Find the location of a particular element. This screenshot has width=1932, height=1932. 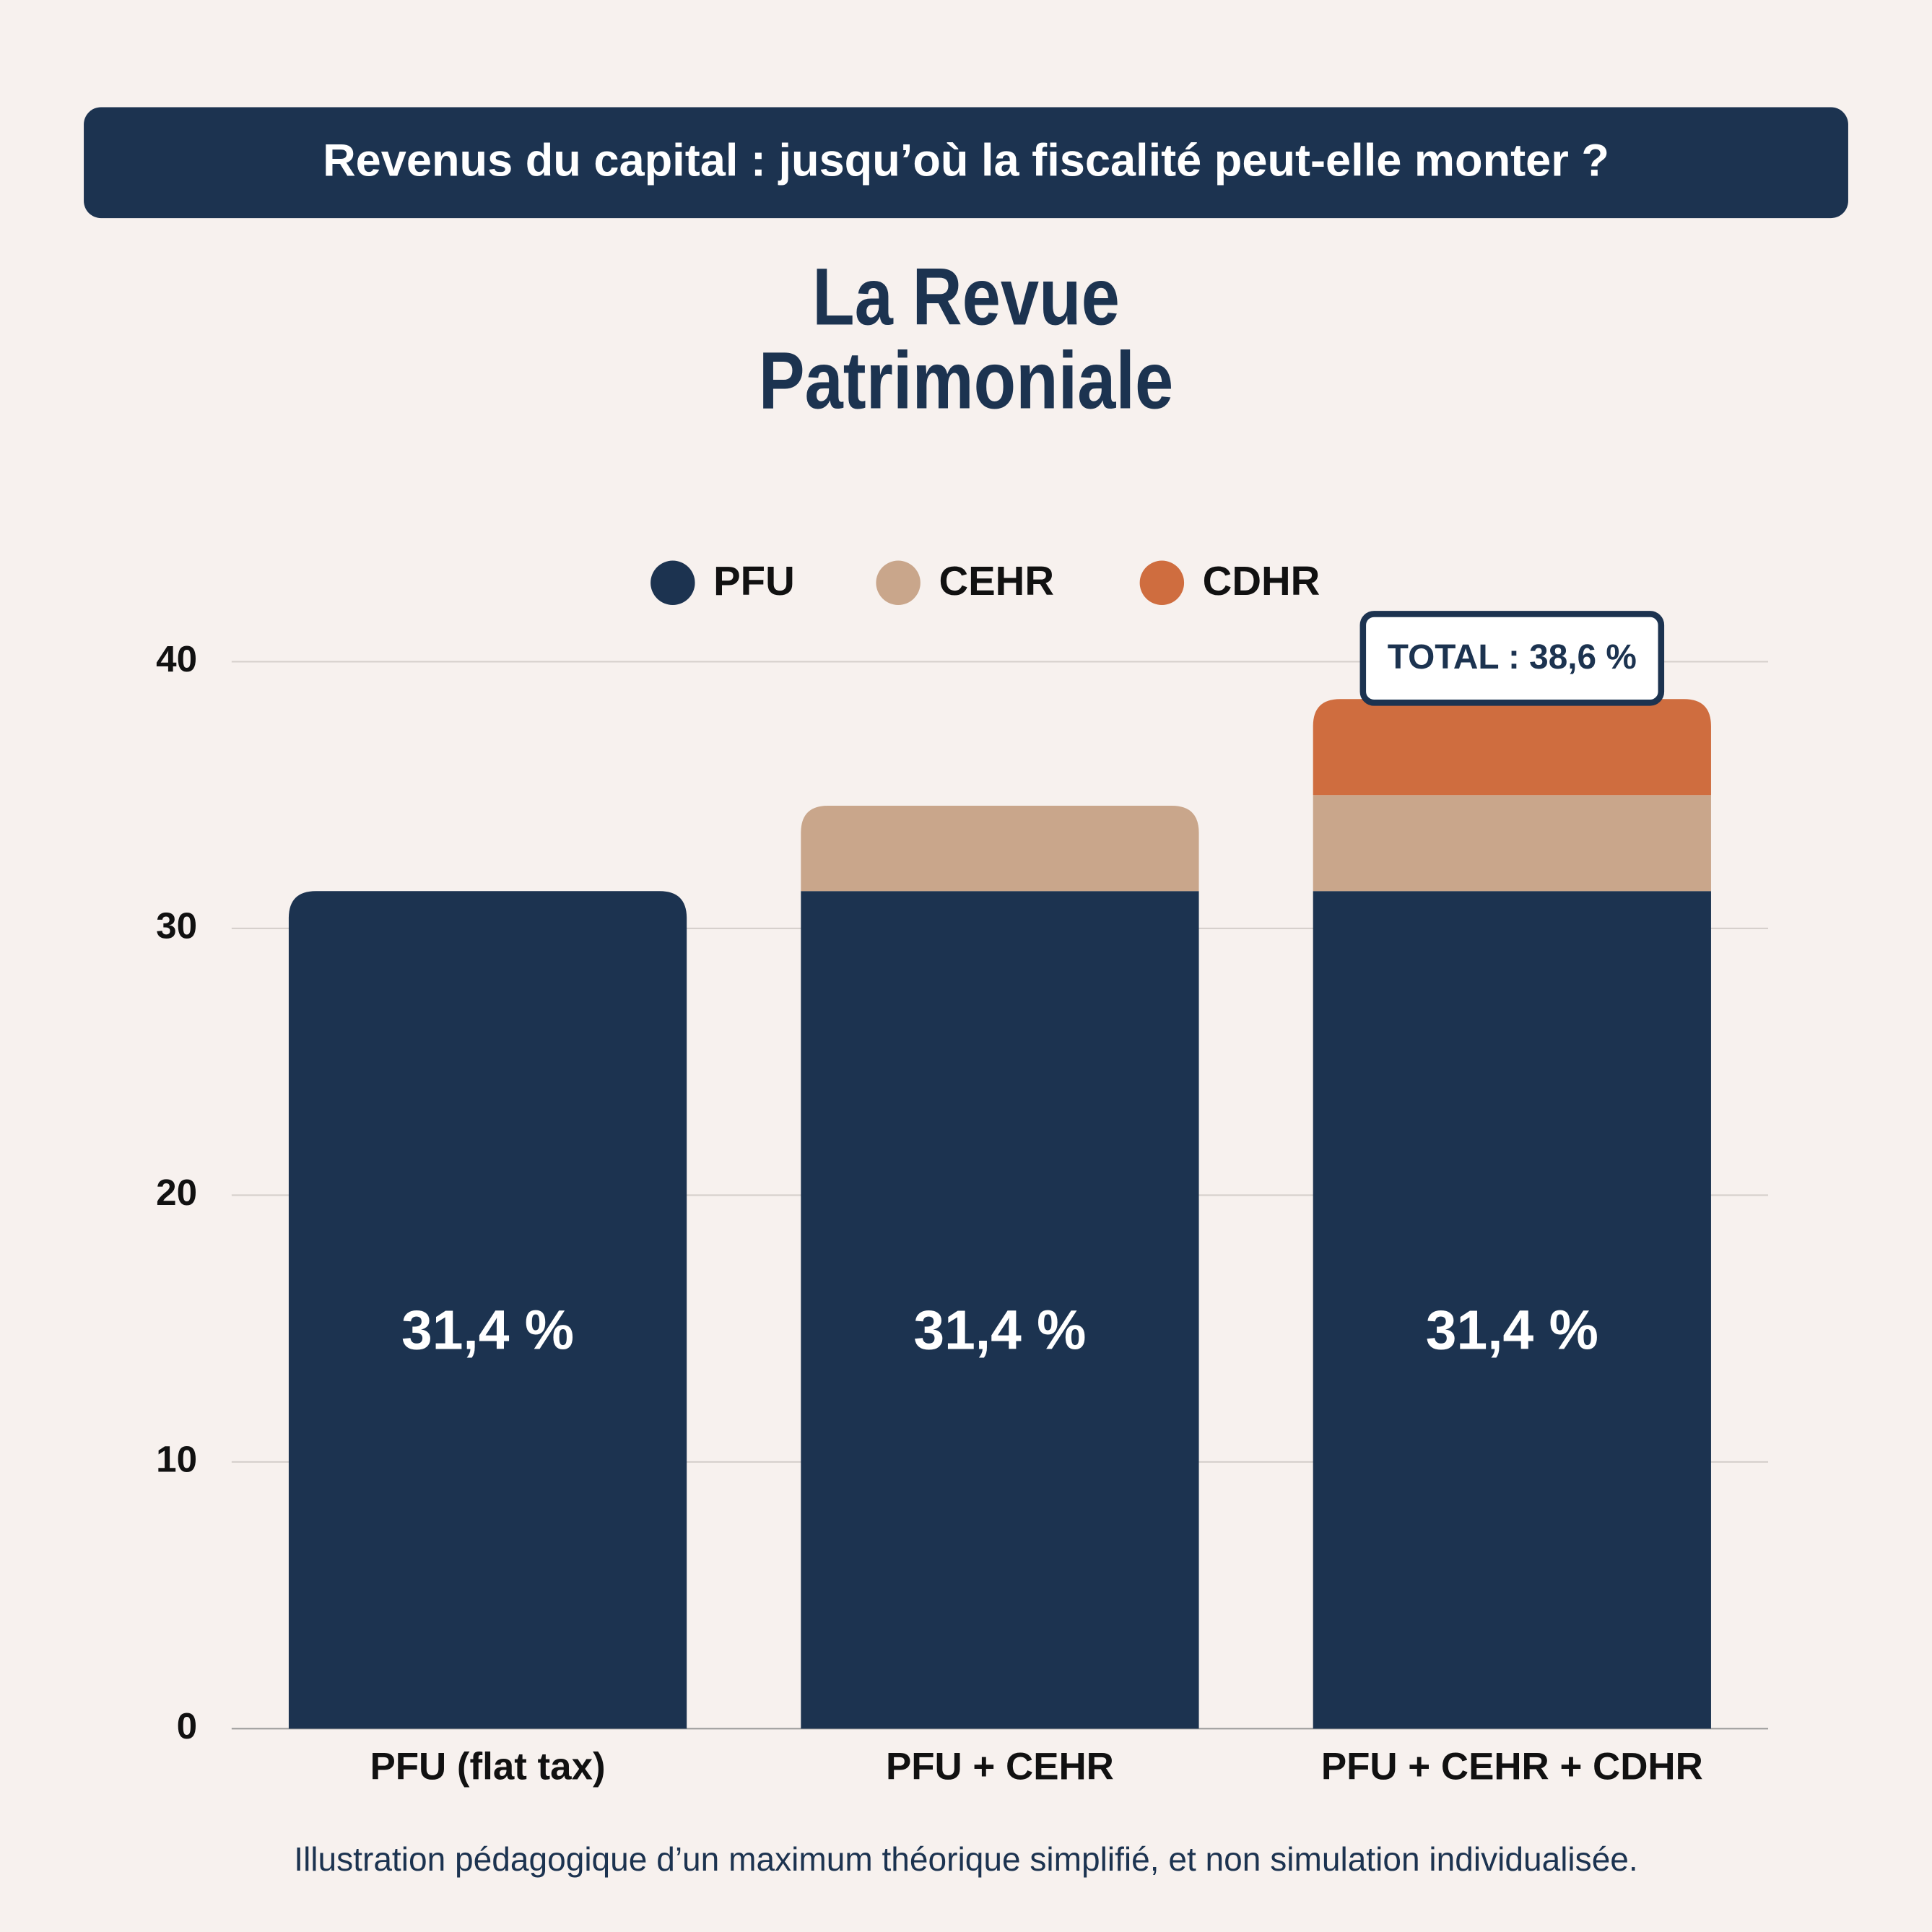

legend-label: CDHR is located at coordinates (1261, 581).